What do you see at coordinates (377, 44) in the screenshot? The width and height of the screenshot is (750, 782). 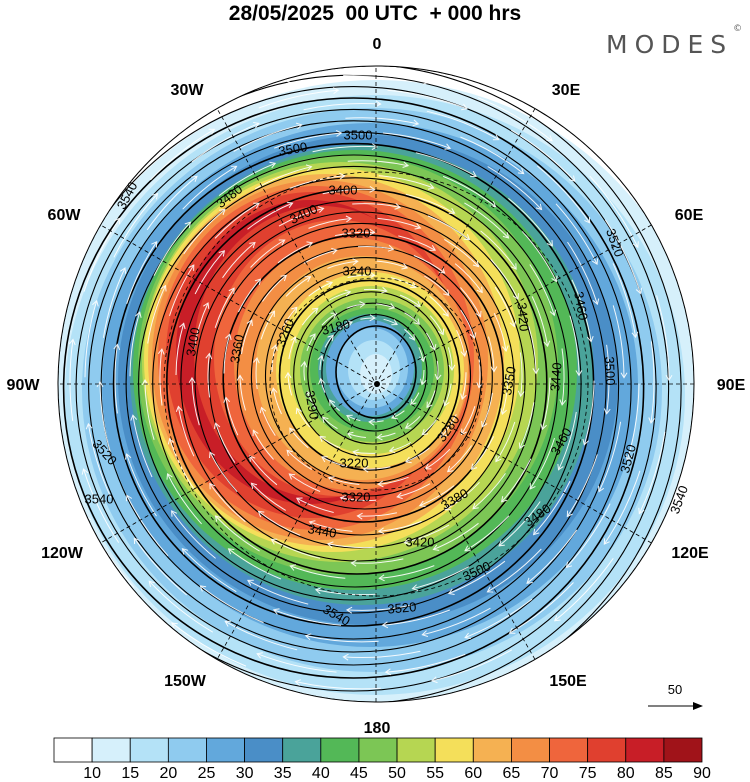 I see `lon-label-0: 0` at bounding box center [377, 44].